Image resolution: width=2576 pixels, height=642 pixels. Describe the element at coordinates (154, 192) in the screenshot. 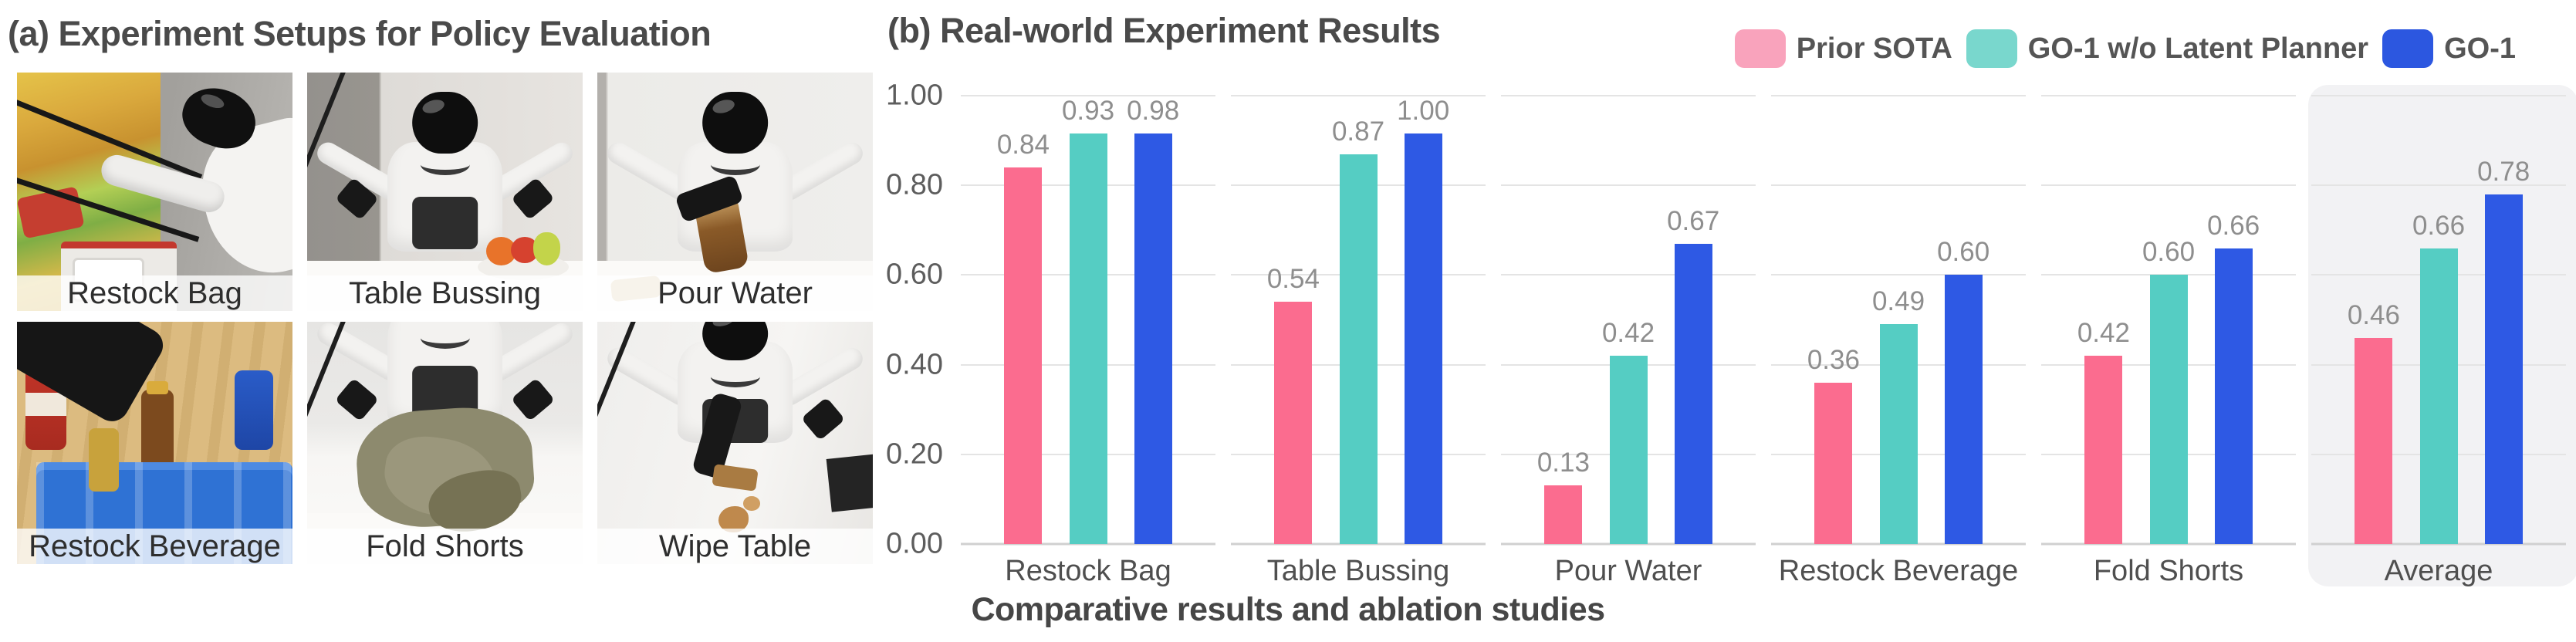

I see `photo-restock-bag: Restock Bag` at that location.